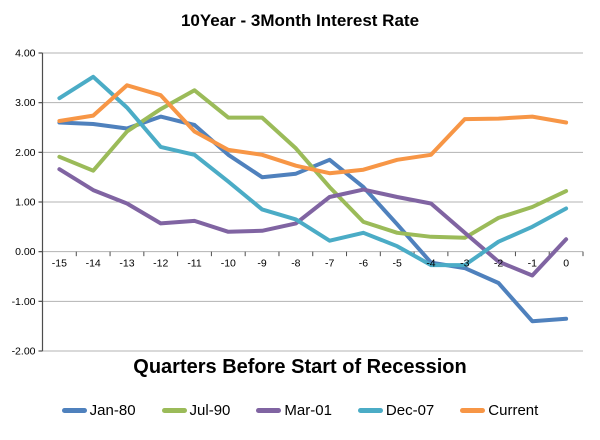  Describe the element at coordinates (261, 264) in the screenshot. I see `x-tick-label: -9` at that location.